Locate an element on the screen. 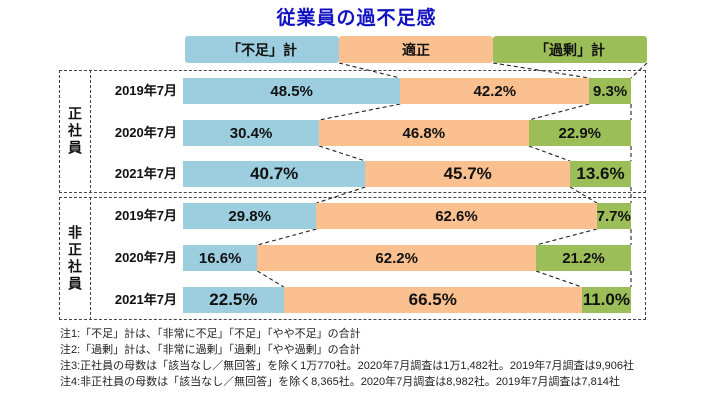 The width and height of the screenshot is (713, 401). bar-row: 48.5% 42.2% 9.3% is located at coordinates (407, 91).